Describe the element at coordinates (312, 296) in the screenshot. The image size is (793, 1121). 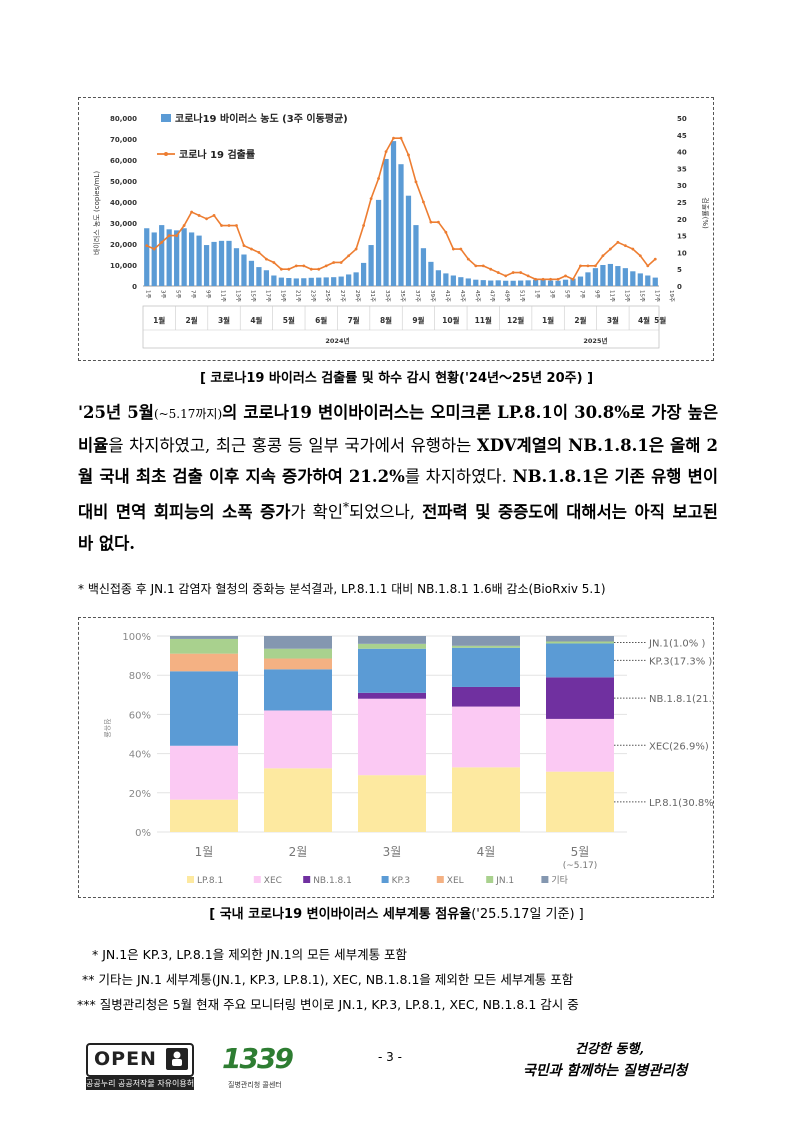
I see `x-week-label: 23주` at that location.